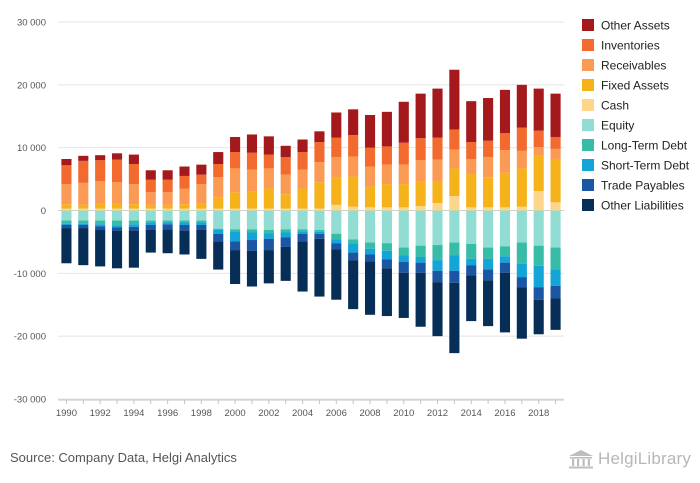  I want to click on legend-swatch-cash, so click(588, 105).